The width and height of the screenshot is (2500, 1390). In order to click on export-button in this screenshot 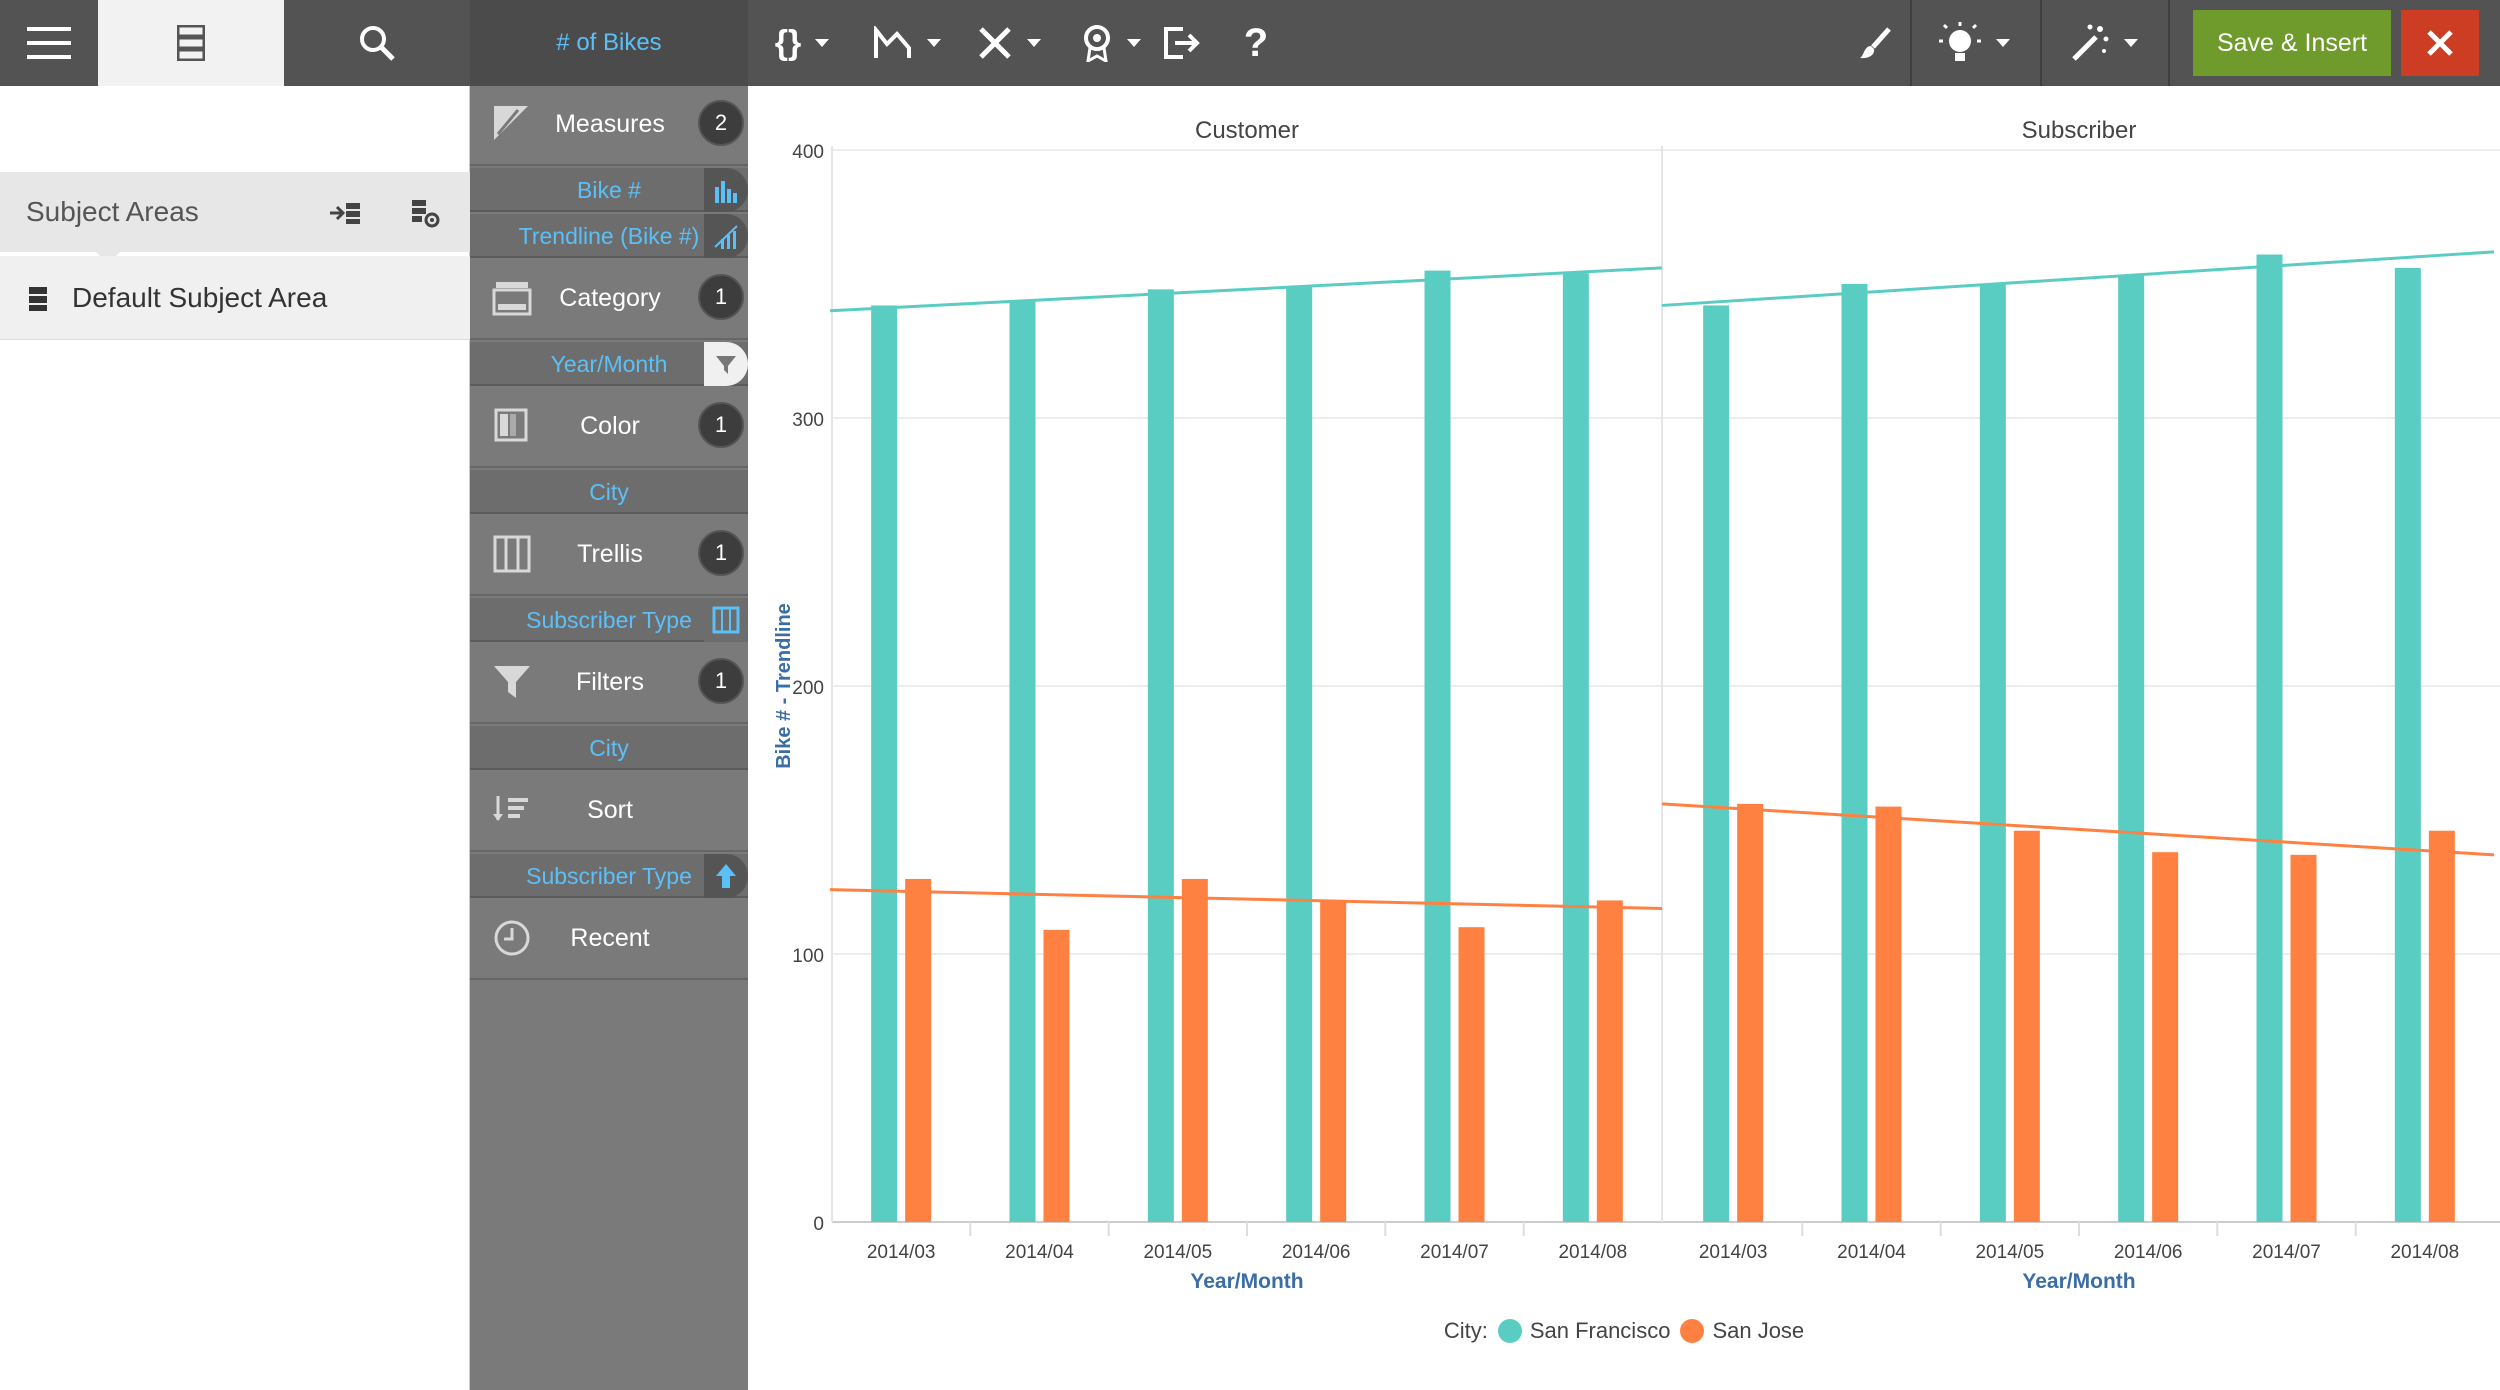, I will do `click(1182, 43)`.